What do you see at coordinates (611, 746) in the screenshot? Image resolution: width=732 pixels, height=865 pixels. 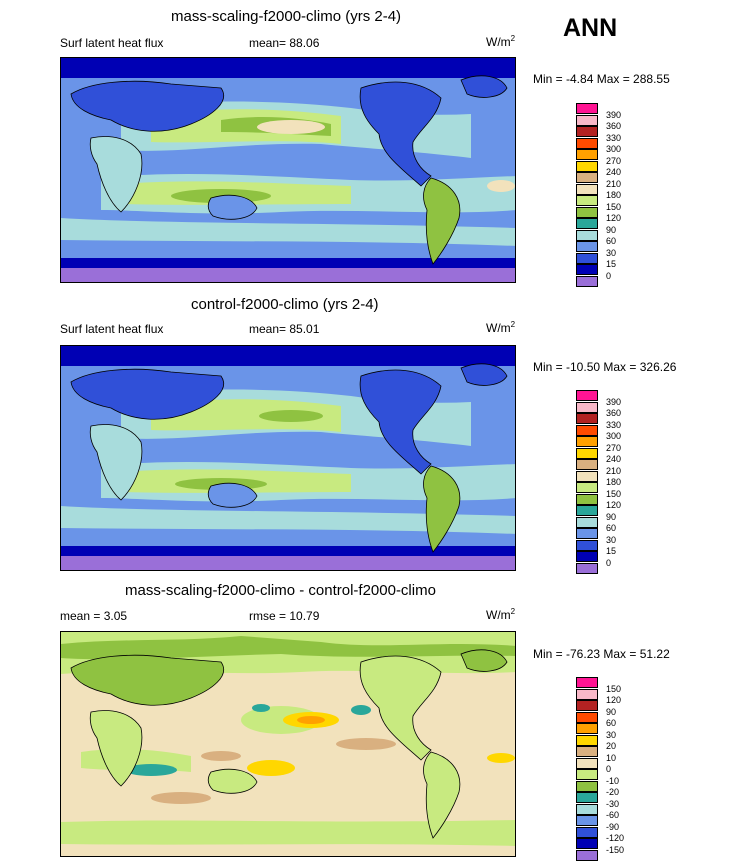 I see `colorbar-level-label: 20` at bounding box center [611, 746].